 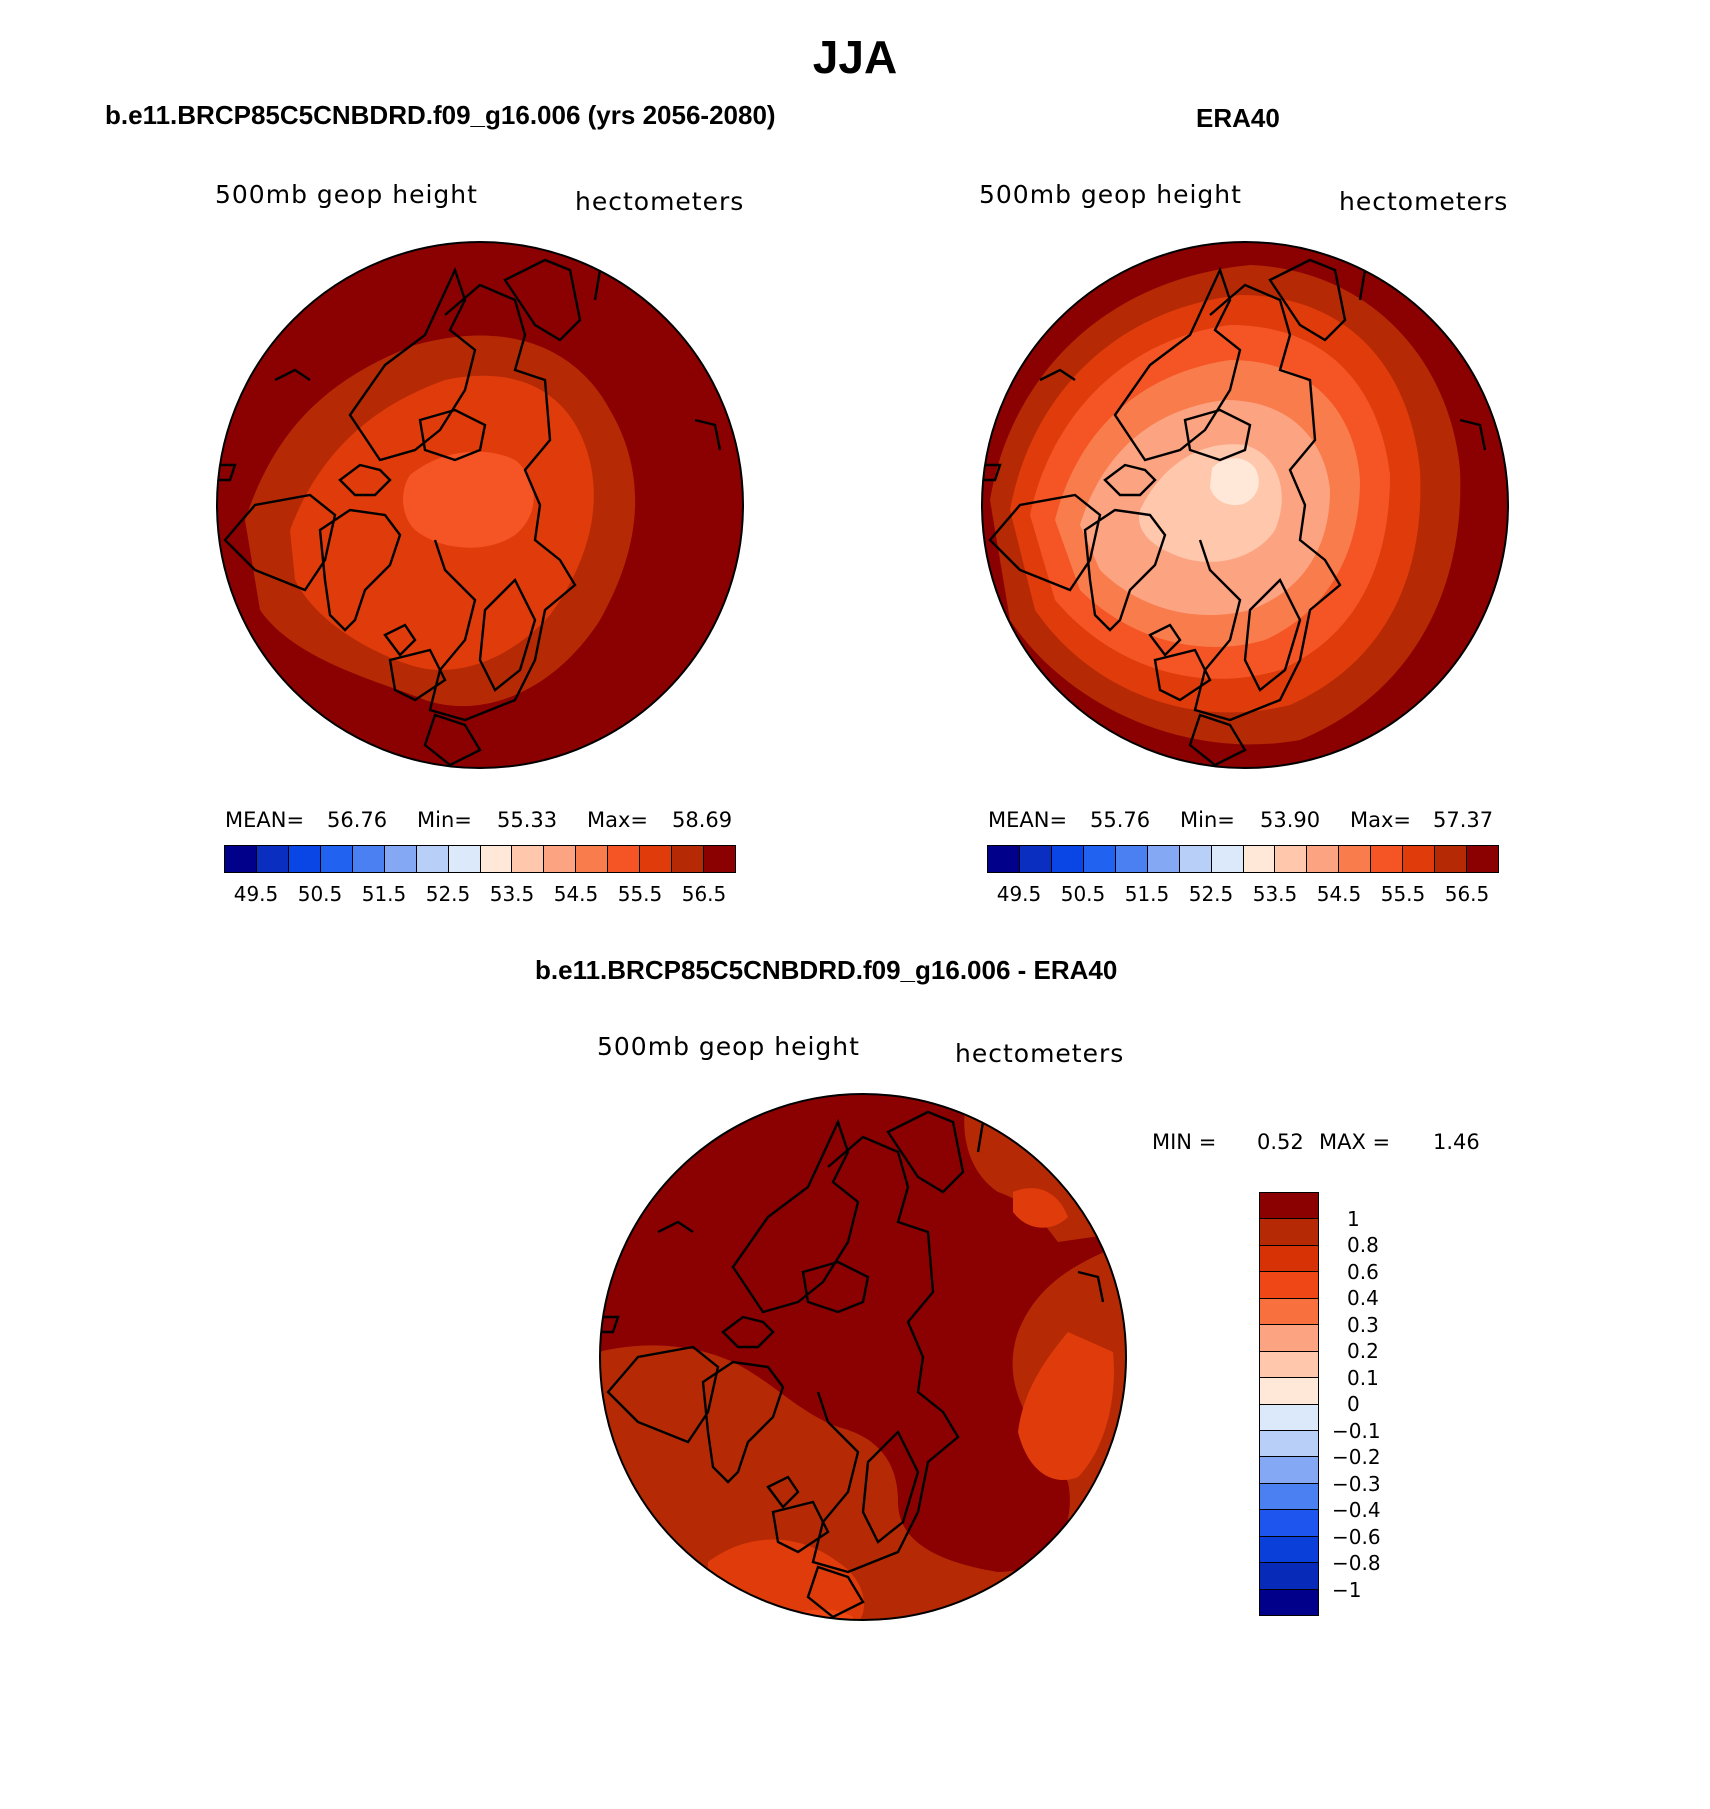 I want to click on diff-panel-title: b.e11.BRCP85C5CNBDRD.f09_g16.006 - ERA40, so click(x=826, y=970).